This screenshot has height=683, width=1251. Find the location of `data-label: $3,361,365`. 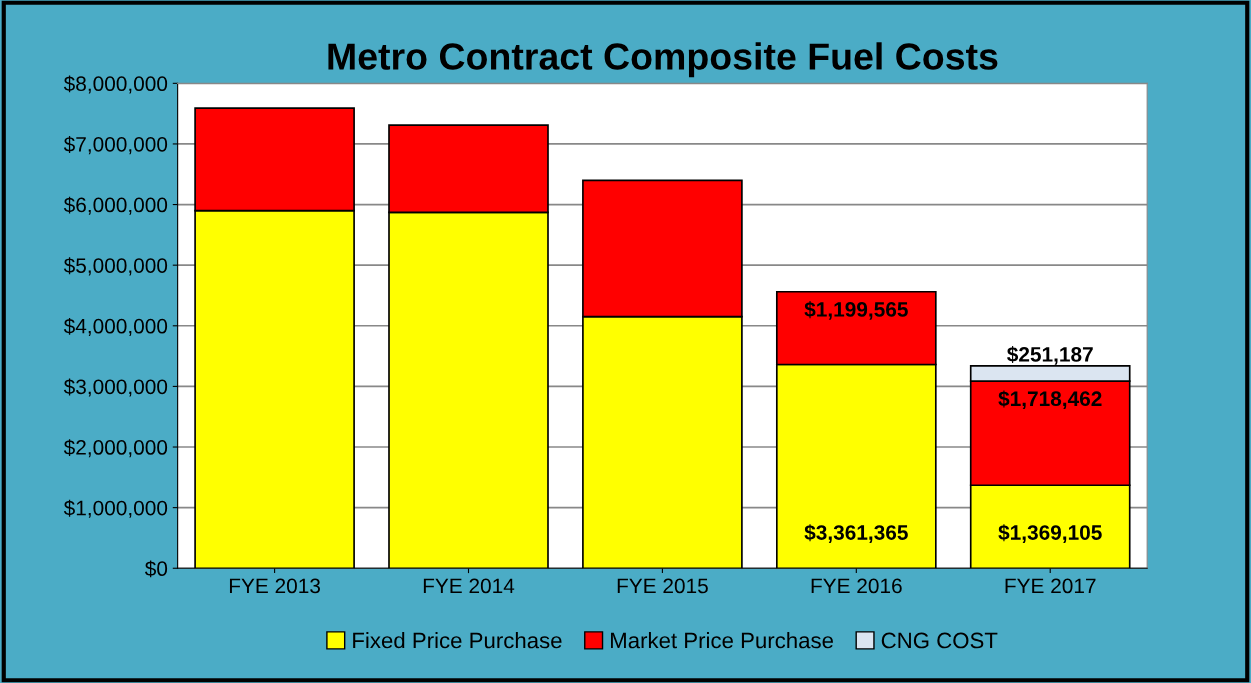

data-label: $3,361,365 is located at coordinates (856, 533).